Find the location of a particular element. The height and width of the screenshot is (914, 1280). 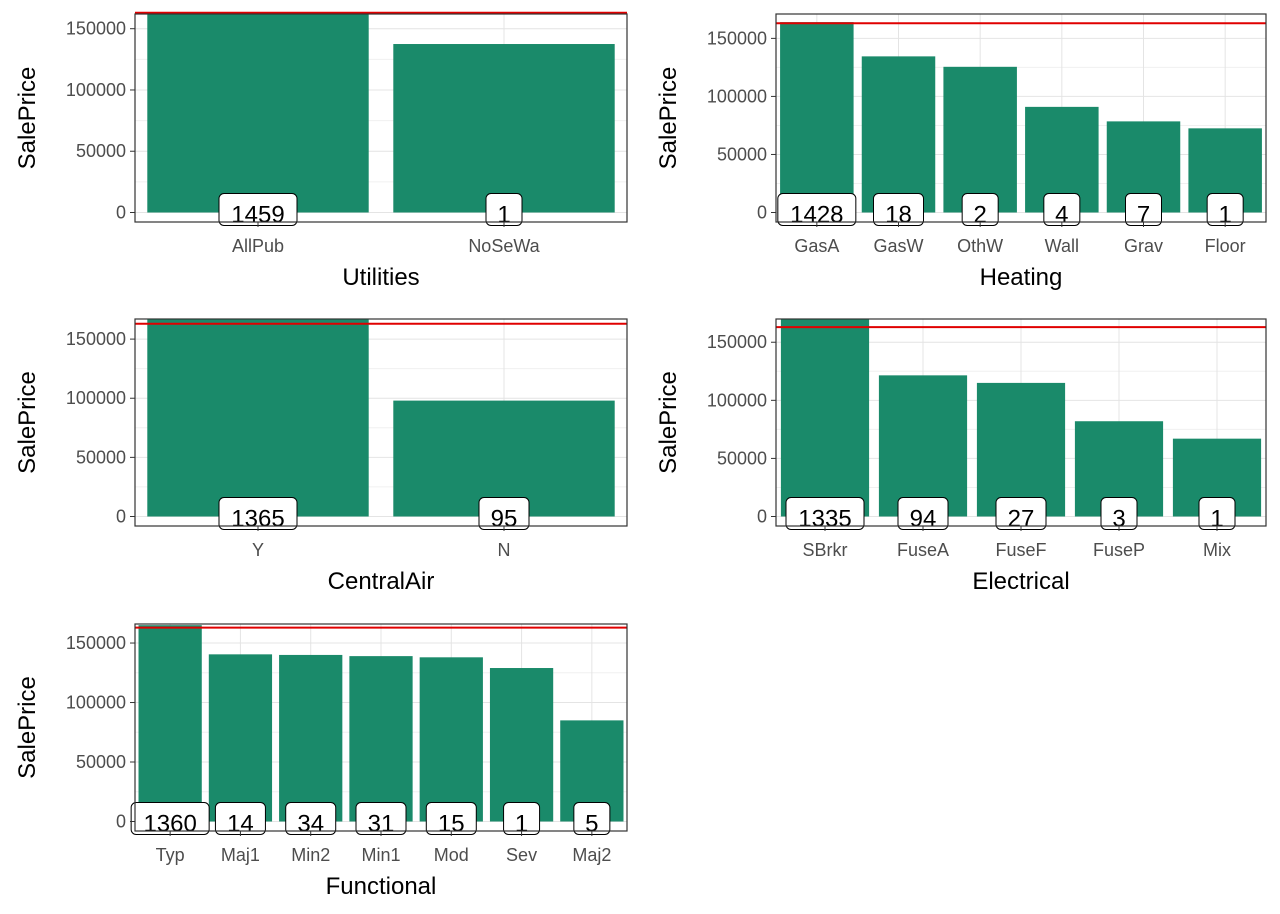

bar-min2 is located at coordinates (311, 738).